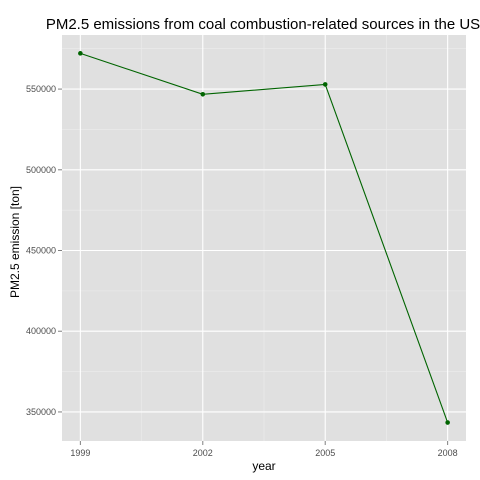 Image resolution: width=480 pixels, height=480 pixels. Describe the element at coordinates (15, 242) in the screenshot. I see `y-axis-title: PM2.5 emission [ton]` at that location.